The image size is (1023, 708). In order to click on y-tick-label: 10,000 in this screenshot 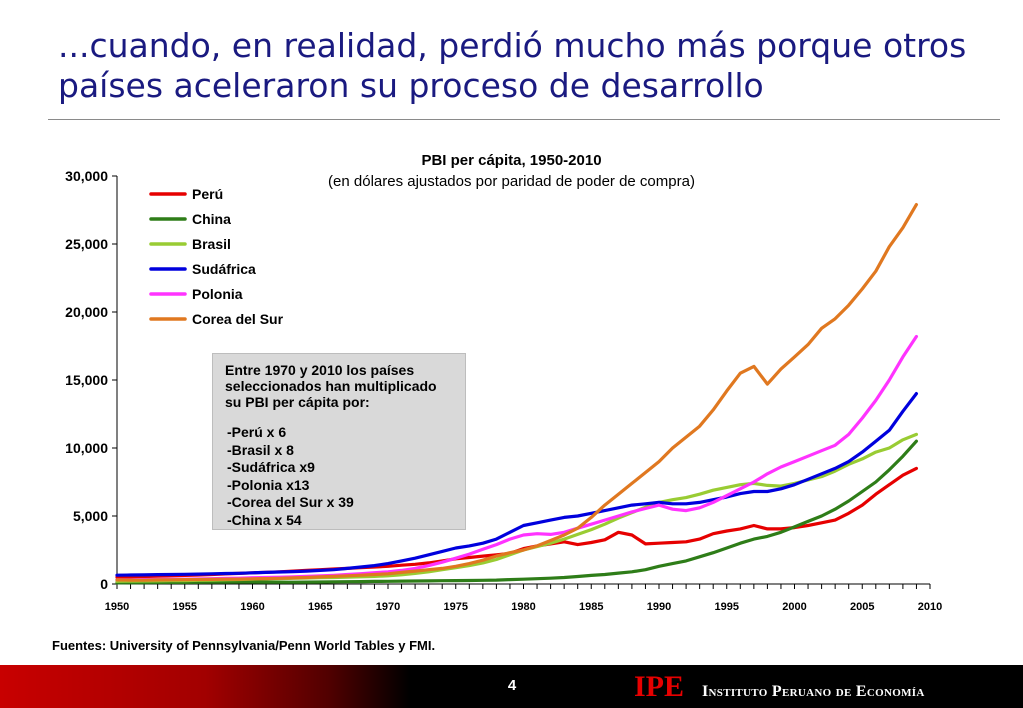, I will do `click(86, 448)`.